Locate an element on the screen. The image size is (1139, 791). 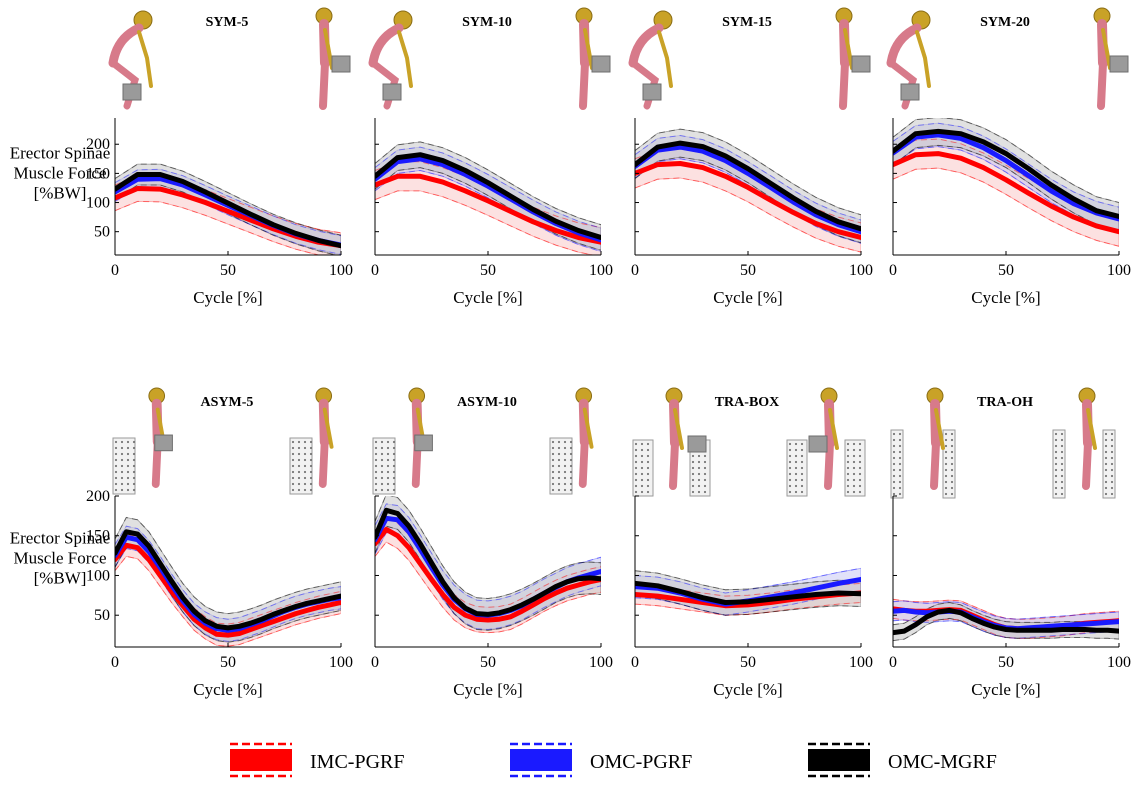
series-line-imc-pgrf is located at coordinates (228, 590).